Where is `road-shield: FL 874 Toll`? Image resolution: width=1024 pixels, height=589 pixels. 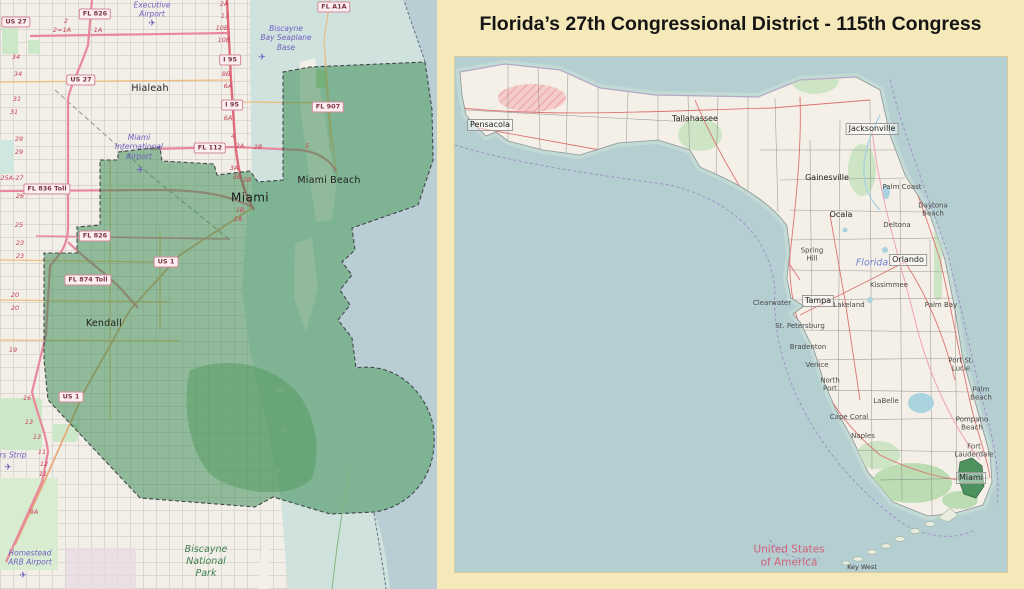
road-shield: FL 874 Toll is located at coordinates (88, 280).